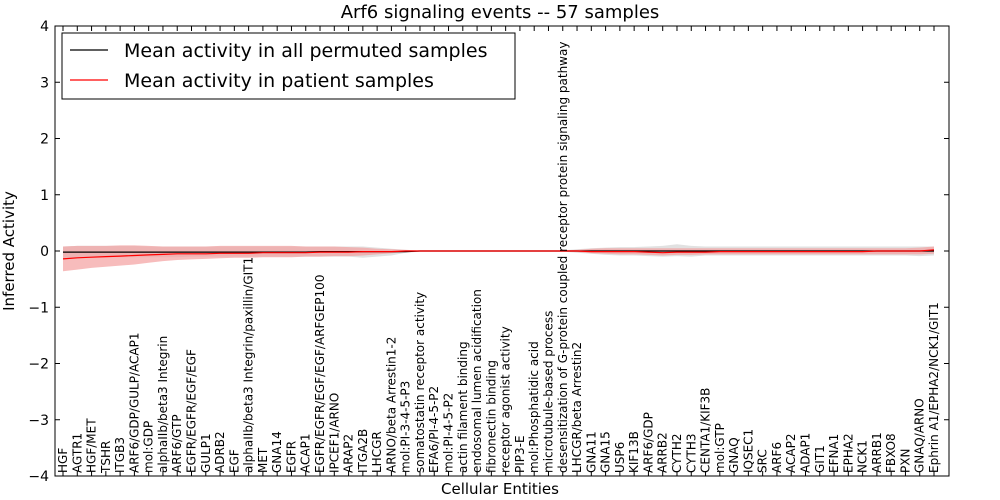 The height and width of the screenshot is (500, 1000). Describe the element at coordinates (706, 430) in the screenshot. I see `x-tick-label: CENTA1/KIF3B` at that location.